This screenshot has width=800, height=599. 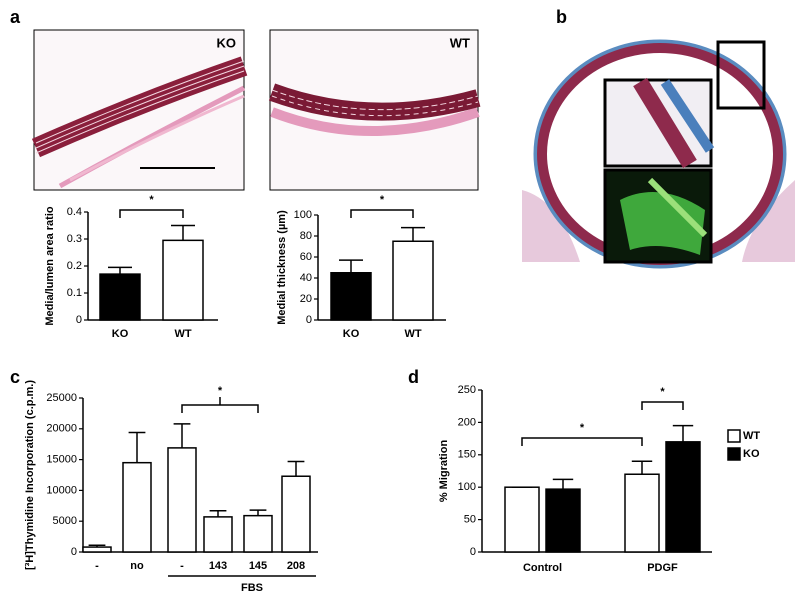 What do you see at coordinates (306, 236) in the screenshot?
I see `y-tick-label: 80` at bounding box center [306, 236].